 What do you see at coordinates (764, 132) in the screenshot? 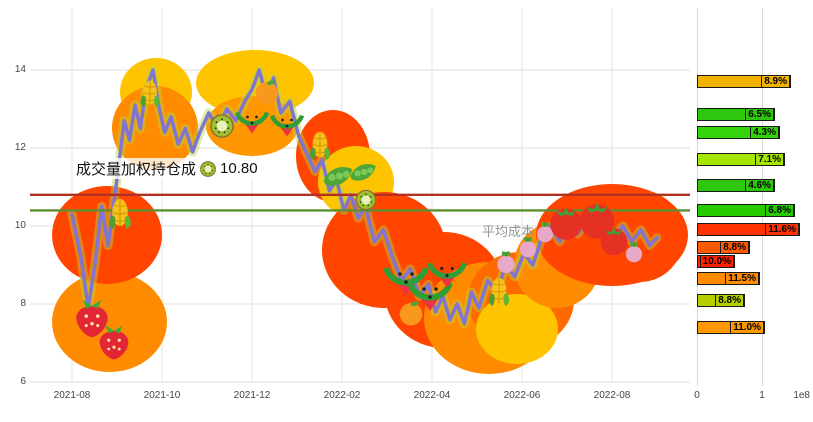
I see `bar-percentage-label: 4.3%` at bounding box center [764, 132].